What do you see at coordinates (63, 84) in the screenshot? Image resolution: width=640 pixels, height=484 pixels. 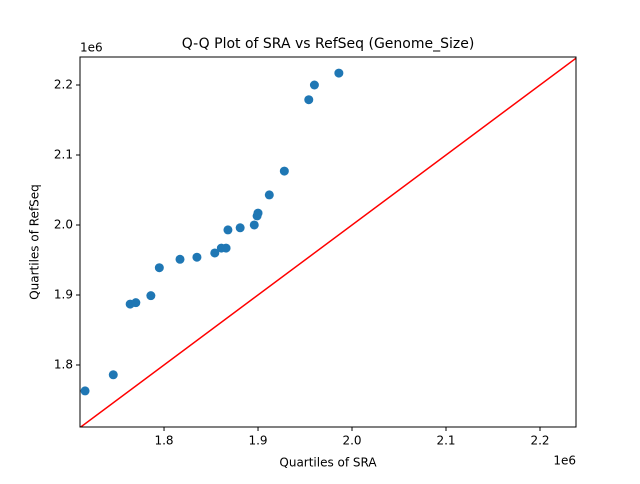 I see `y-tick-label: 2.2` at bounding box center [63, 84].